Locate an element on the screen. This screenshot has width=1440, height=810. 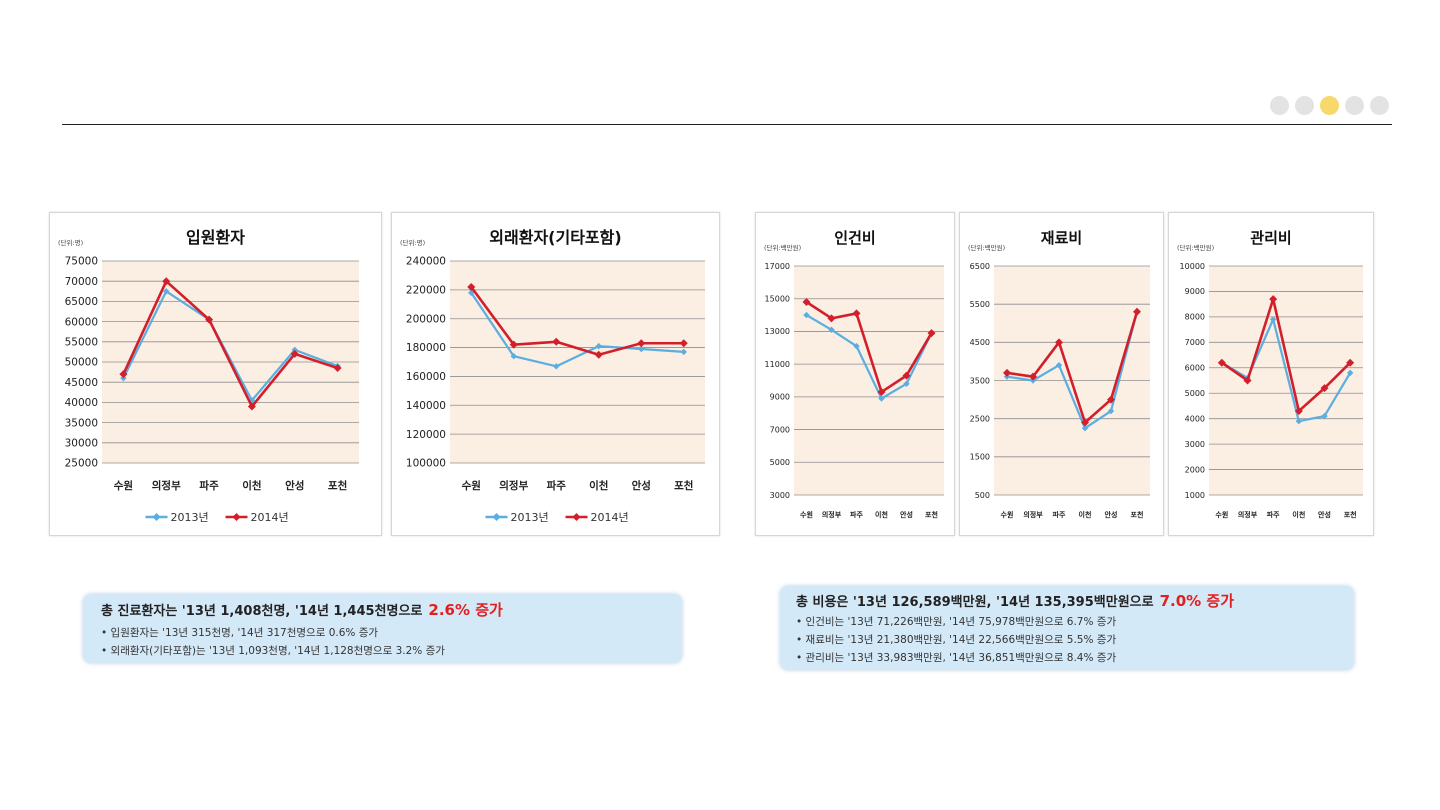
y-tick-label: 4500 is located at coordinates (980, 342).